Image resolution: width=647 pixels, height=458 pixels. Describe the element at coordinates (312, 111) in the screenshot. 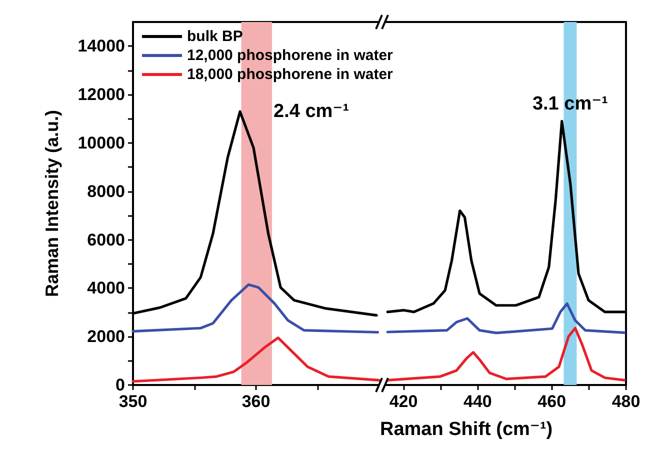

I see `band-label: 2.4 cm⁻¹` at that location.